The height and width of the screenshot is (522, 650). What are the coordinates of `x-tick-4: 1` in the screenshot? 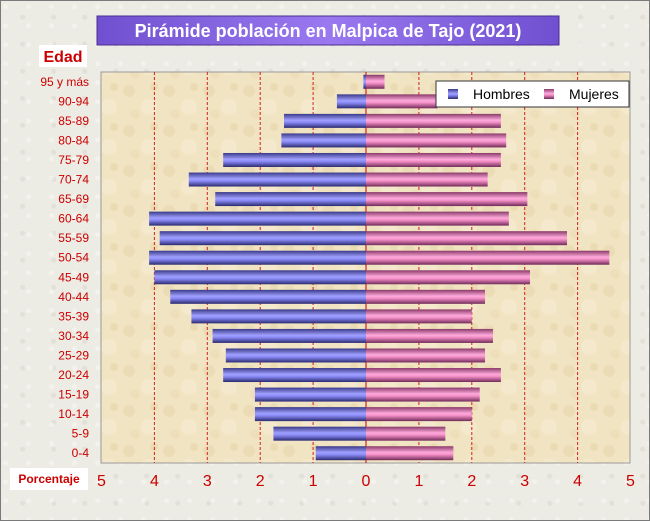 It's located at (313, 481).